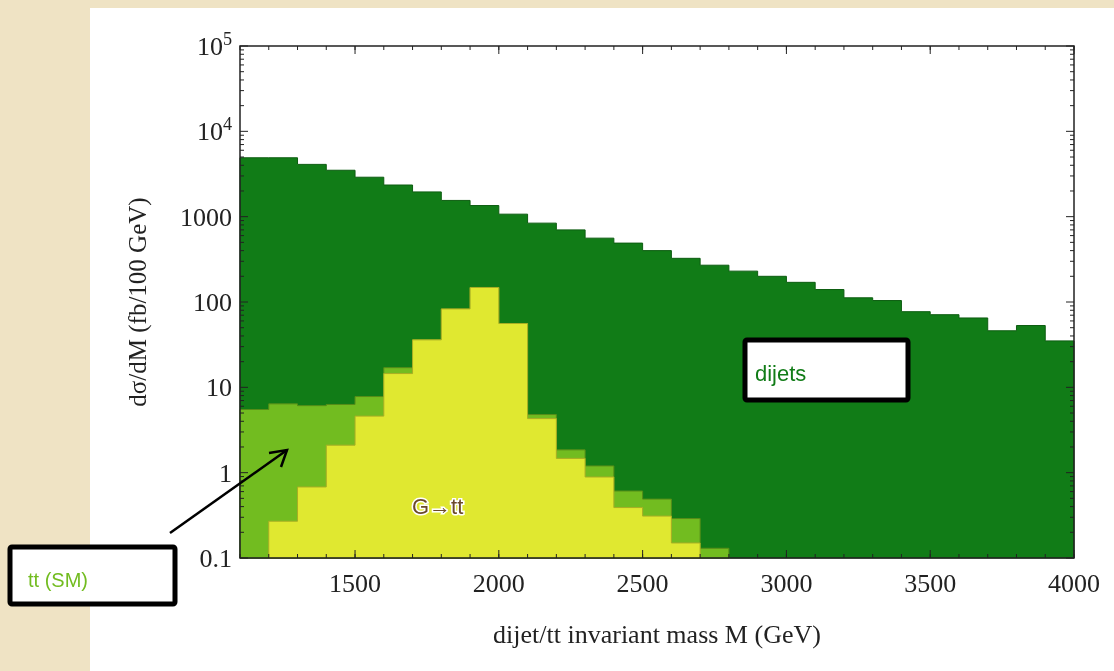  Describe the element at coordinates (58, 580) in the screenshot. I see `text: tt (SM)` at that location.